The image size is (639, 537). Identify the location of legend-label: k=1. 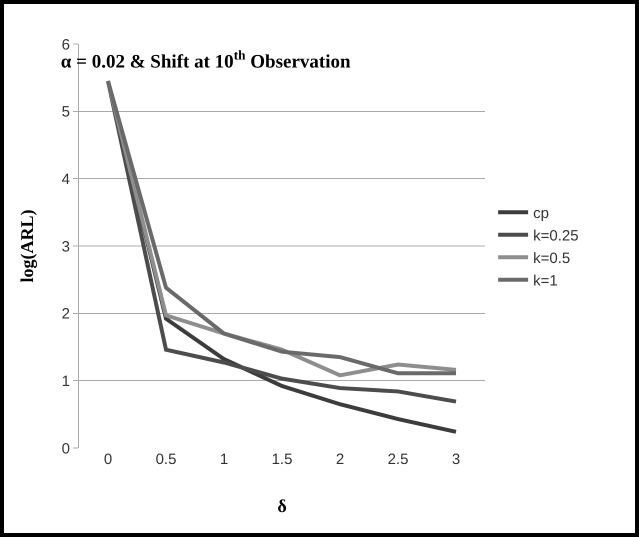
(545, 281).